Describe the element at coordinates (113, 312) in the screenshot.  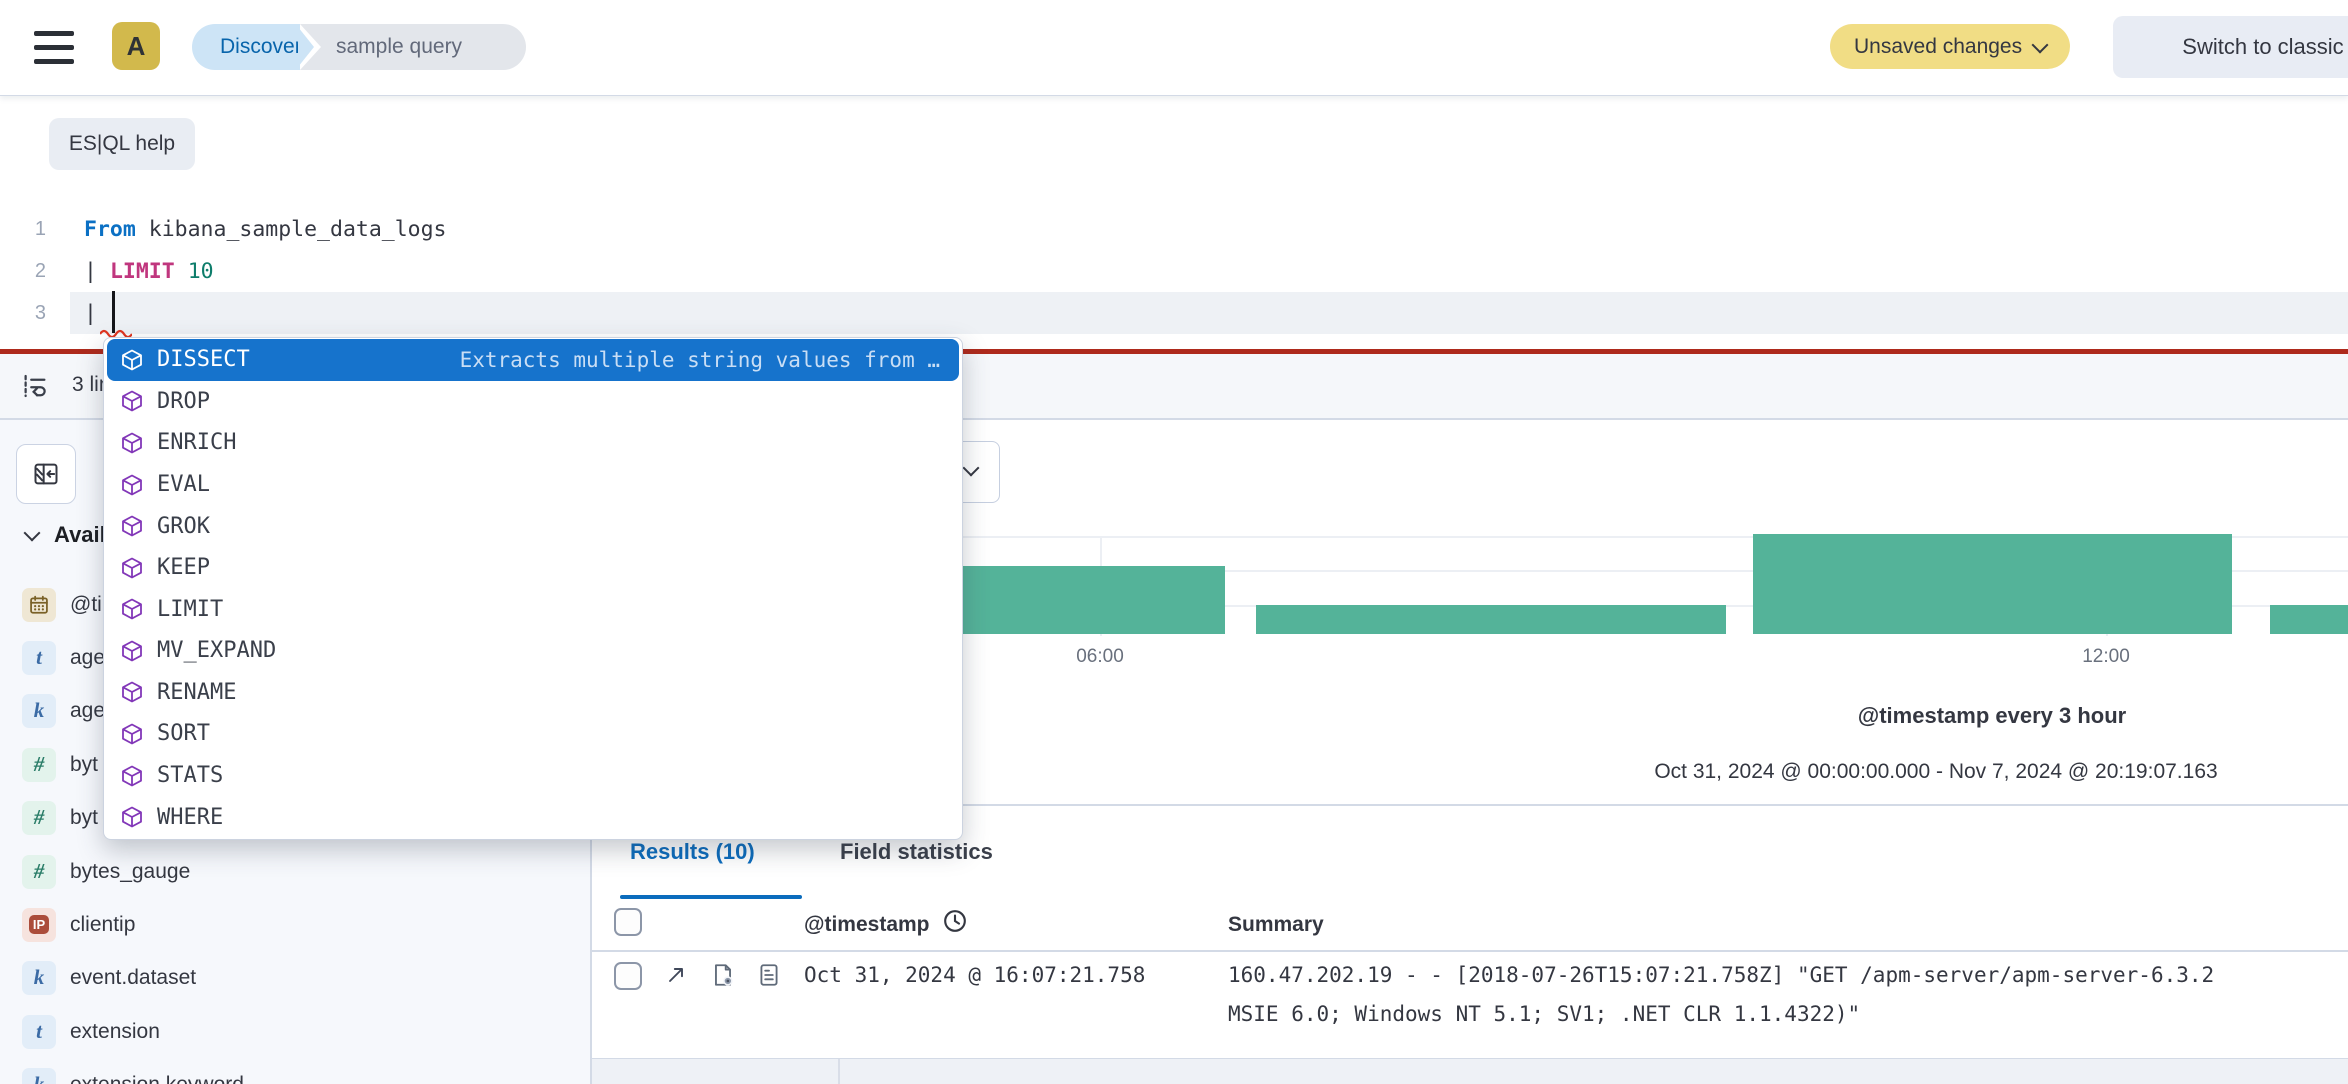
I see `text-cursor` at that location.